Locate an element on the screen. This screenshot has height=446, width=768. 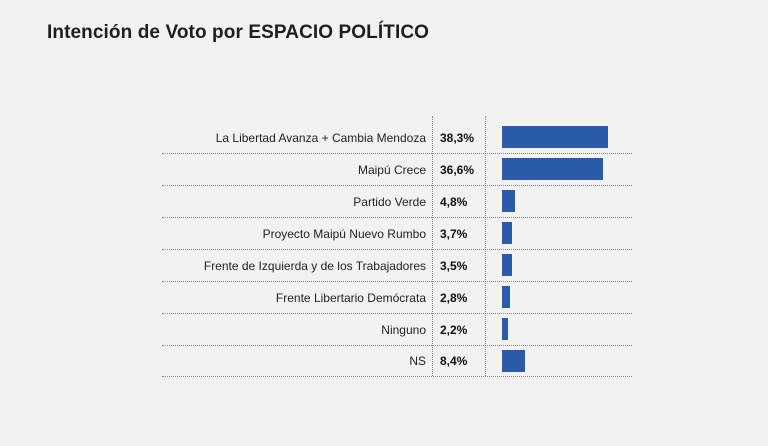
value-label: 3,5% is located at coordinates (454, 265).